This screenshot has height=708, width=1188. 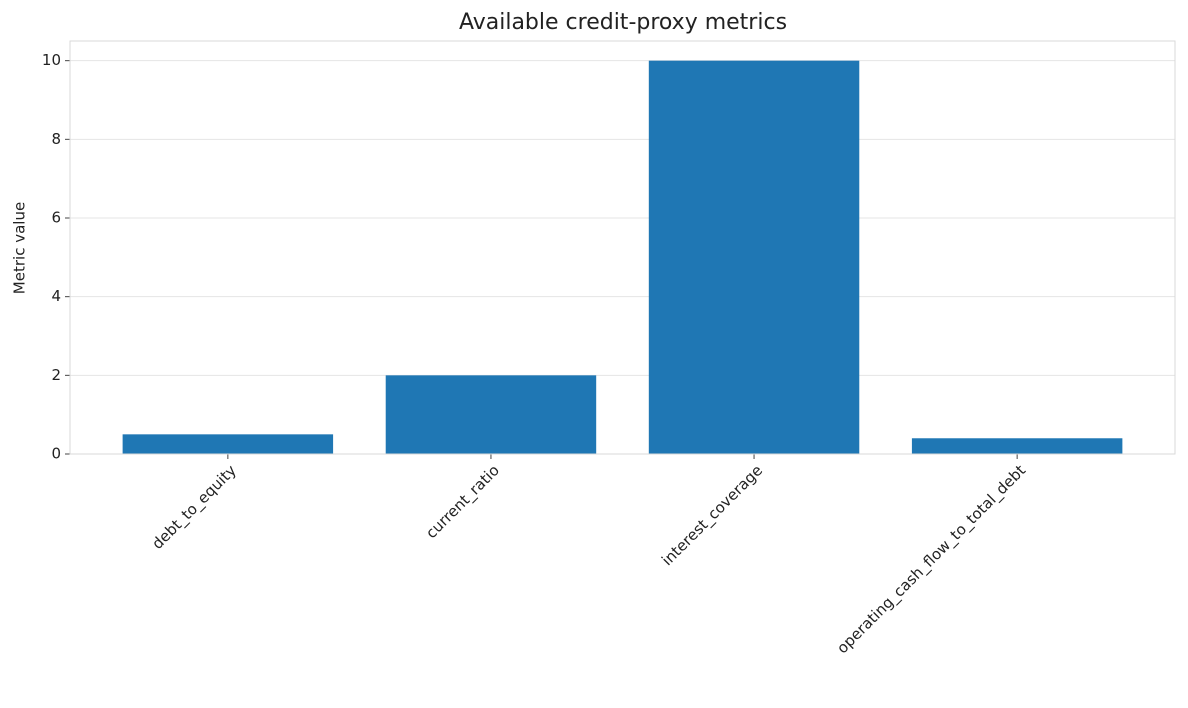 I want to click on y-tick-label: 8, so click(x=56, y=139).